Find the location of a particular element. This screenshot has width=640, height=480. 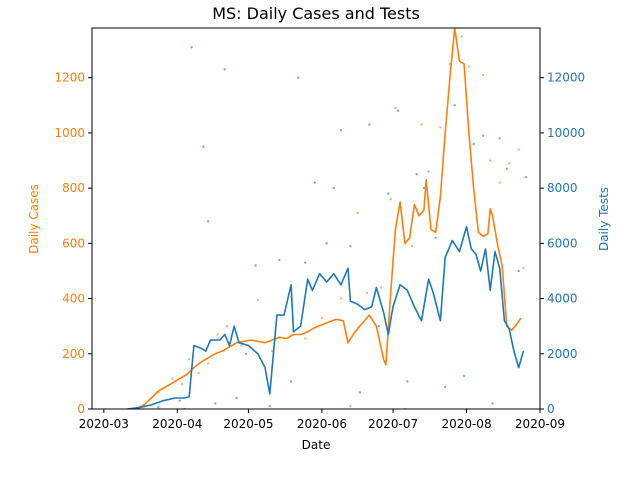

y-axis-label-left: Daily Cases is located at coordinates (34, 219).